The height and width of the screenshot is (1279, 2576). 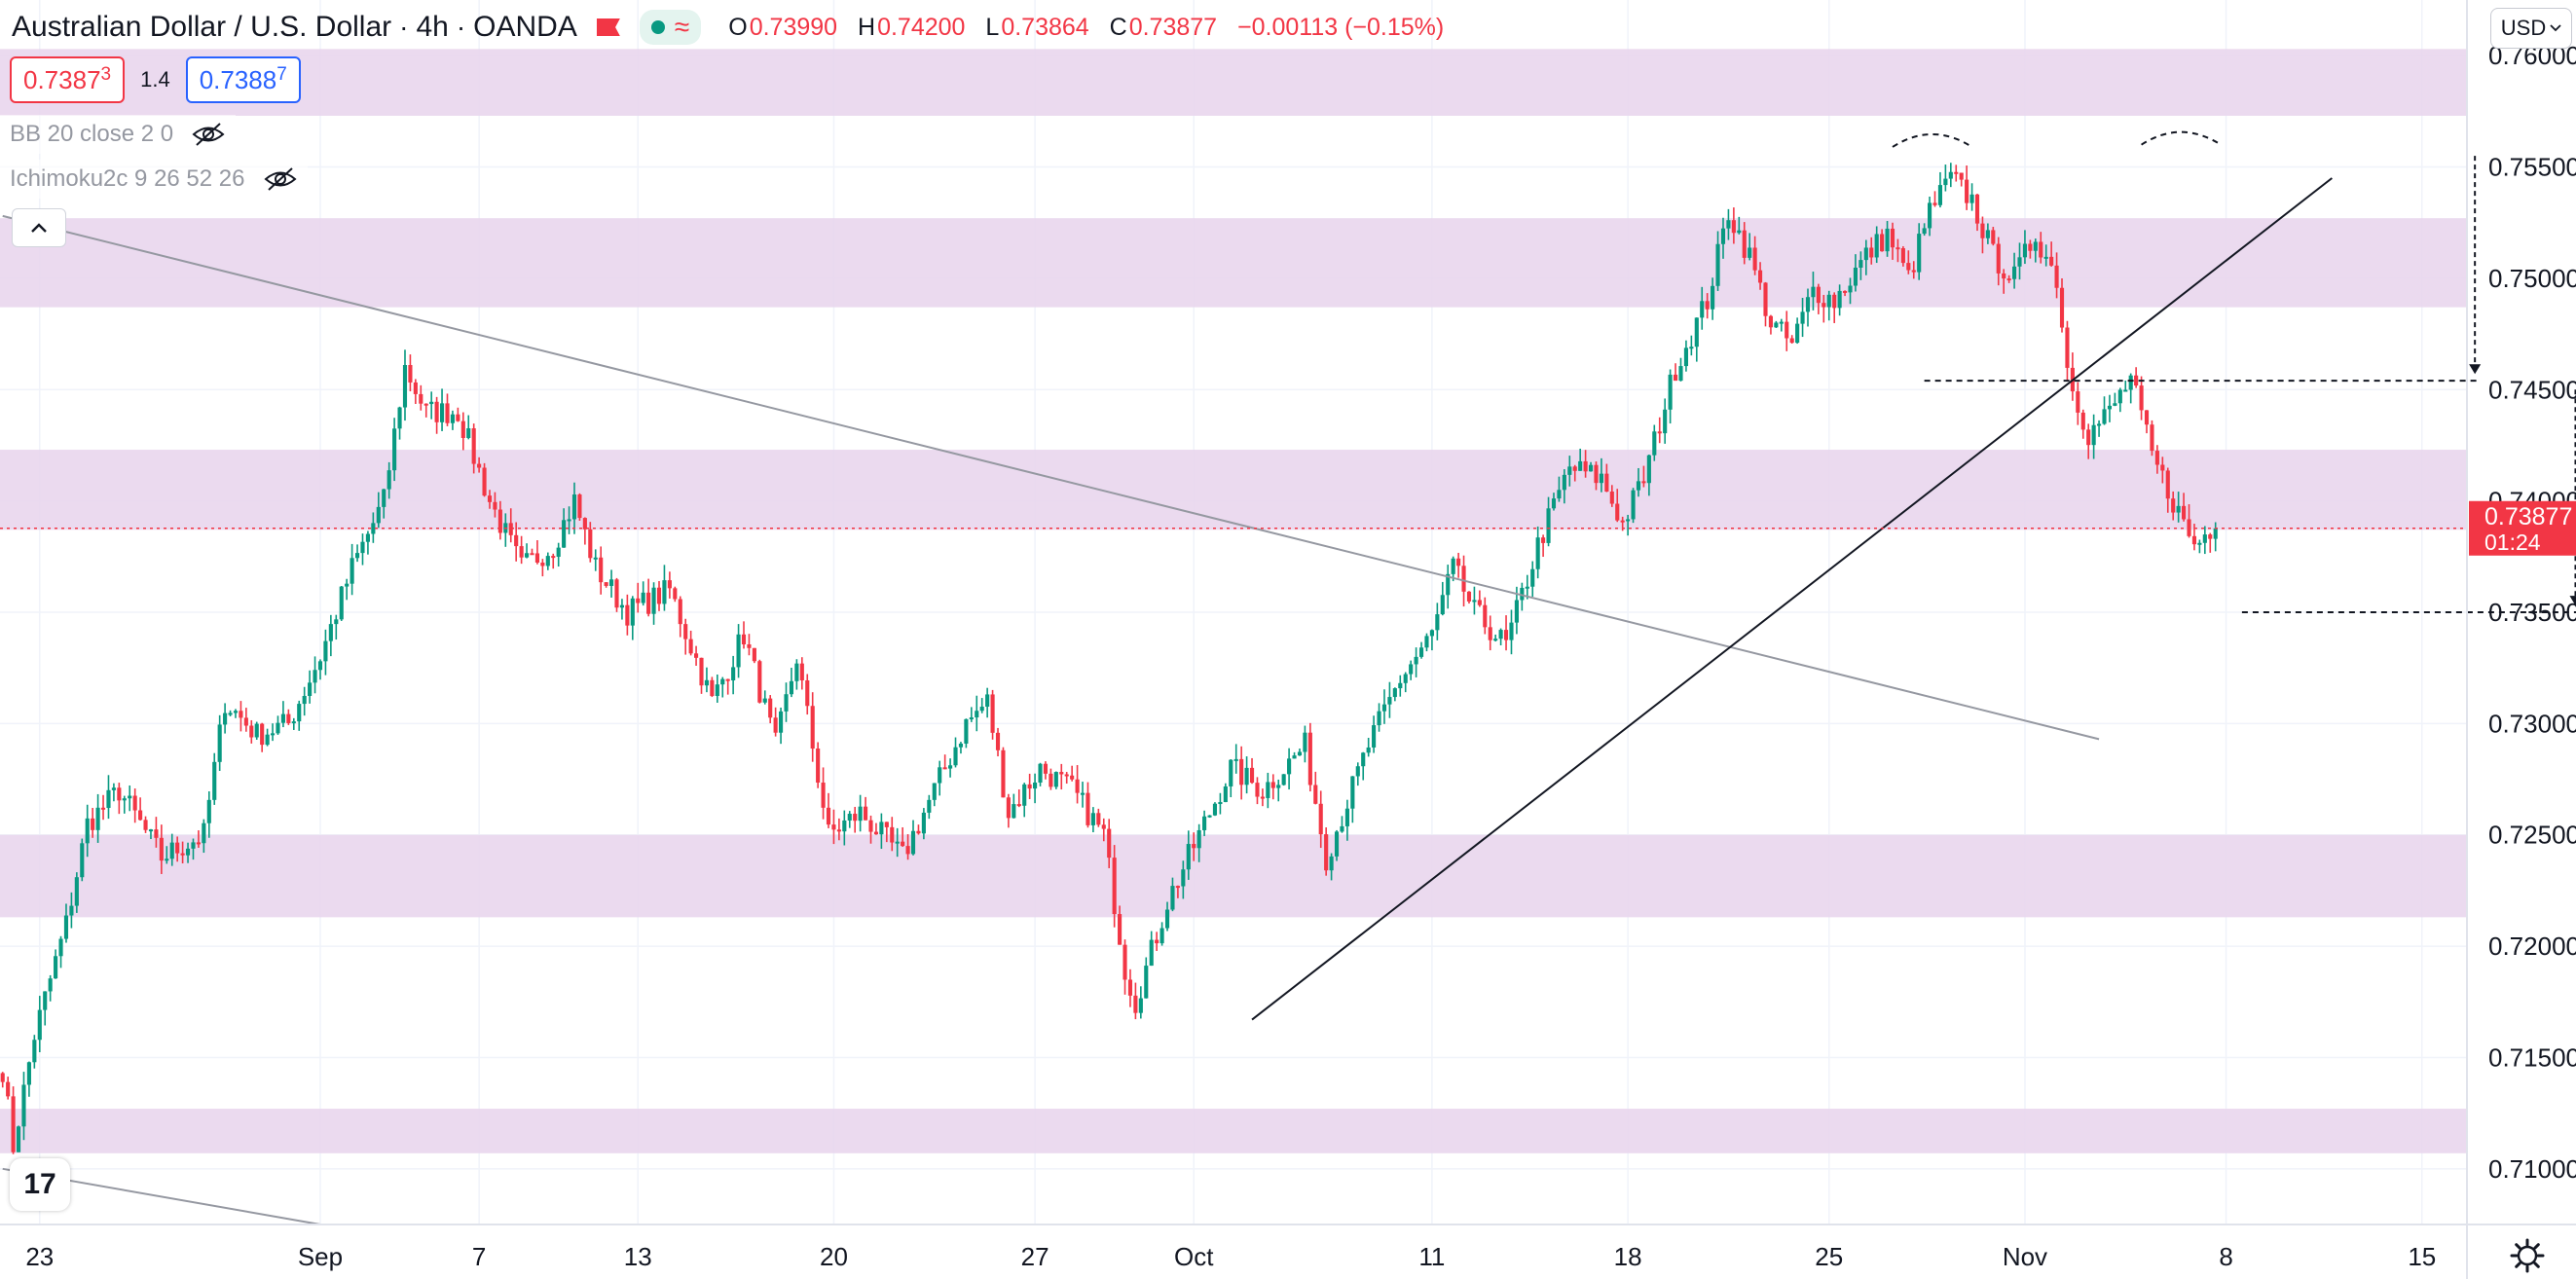 What do you see at coordinates (2527, 1255) in the screenshot?
I see `gear-icon` at bounding box center [2527, 1255].